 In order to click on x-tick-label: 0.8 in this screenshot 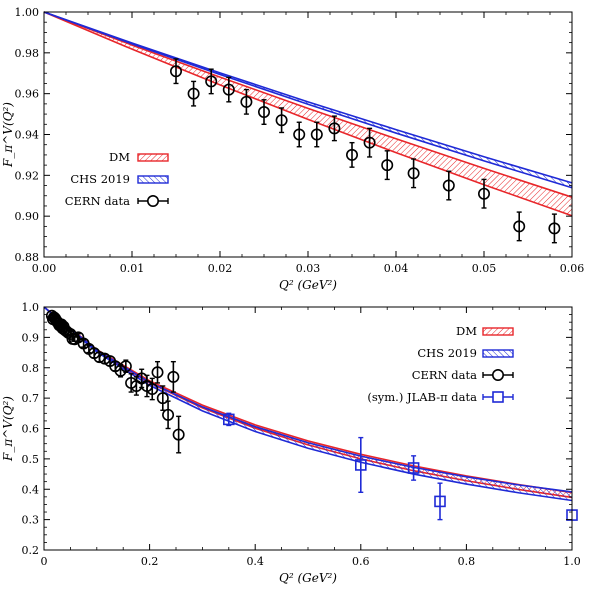, I will do `click(467, 561)`.